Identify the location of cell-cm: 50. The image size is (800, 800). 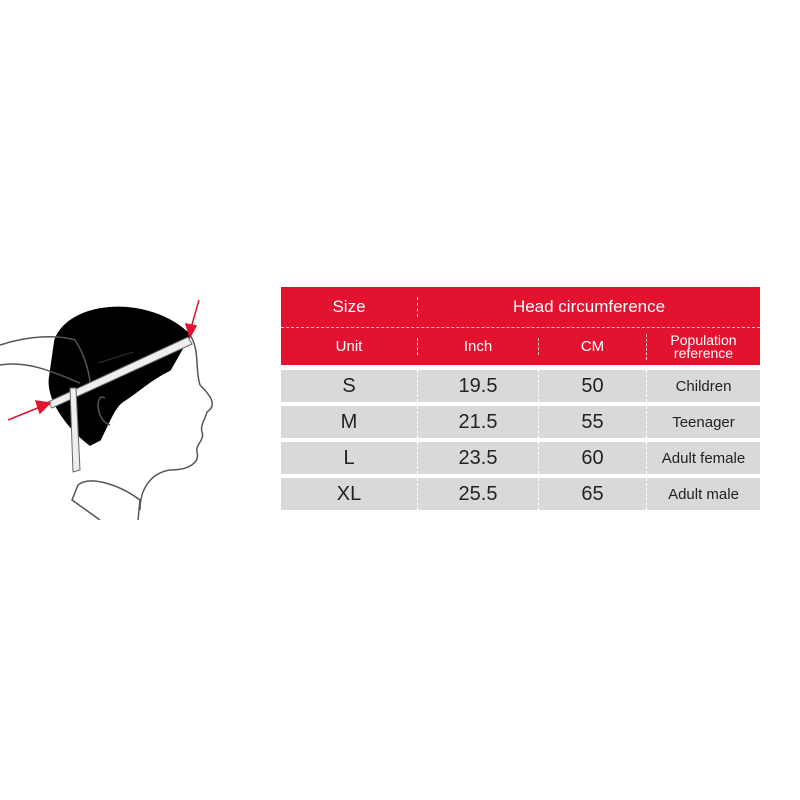
(592, 386).